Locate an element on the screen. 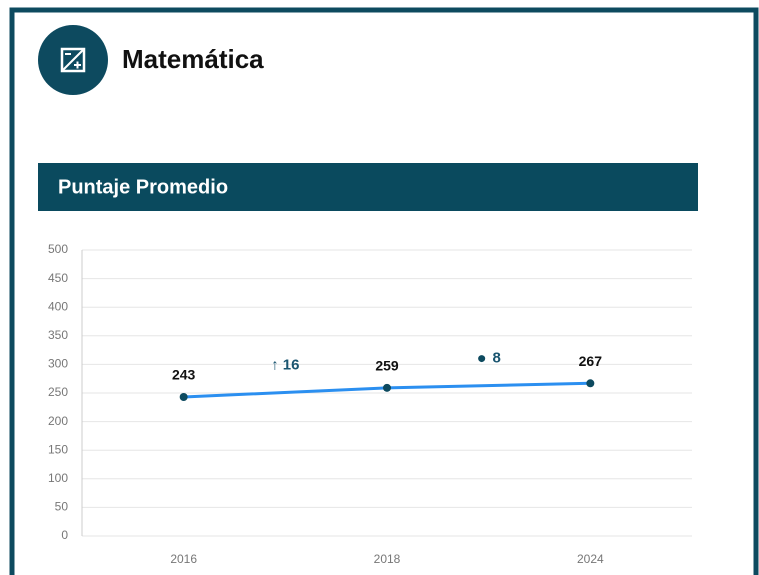  y-tick-label: 50 is located at coordinates (62, 507).